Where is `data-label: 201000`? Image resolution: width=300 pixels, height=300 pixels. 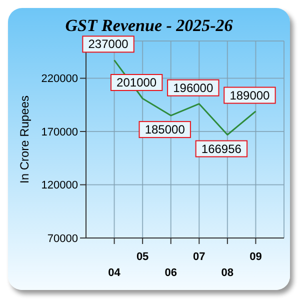 data-label: 201000 is located at coordinates (136, 83).